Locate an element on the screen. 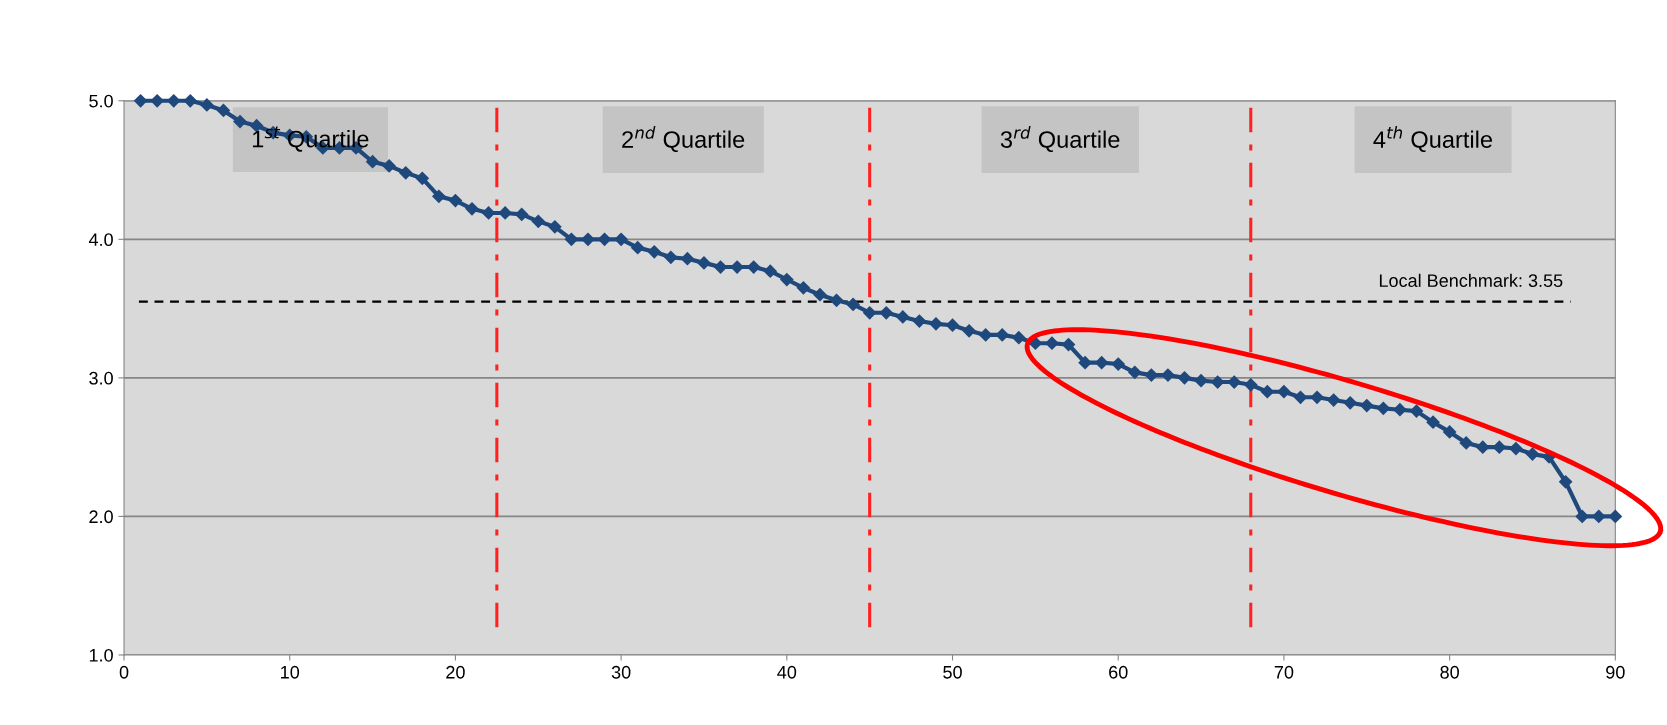 Image resolution: width=1667 pixels, height=725 pixels. annotation: 2$^{nd}$ Quartile is located at coordinates (683, 139).